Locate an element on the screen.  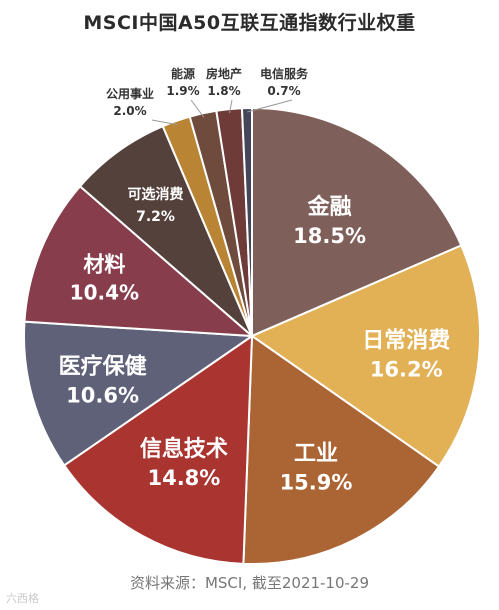
slice-value-1: 18.5% is located at coordinates (329, 236).